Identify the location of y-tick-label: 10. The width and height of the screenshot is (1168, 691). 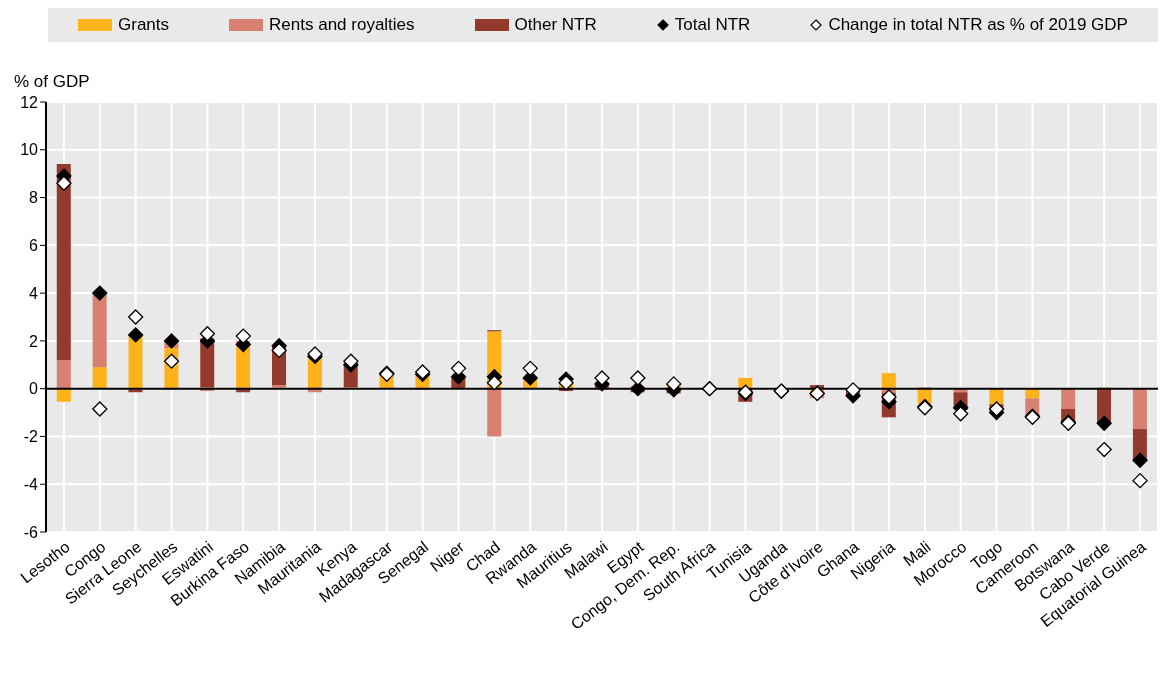
(29, 150).